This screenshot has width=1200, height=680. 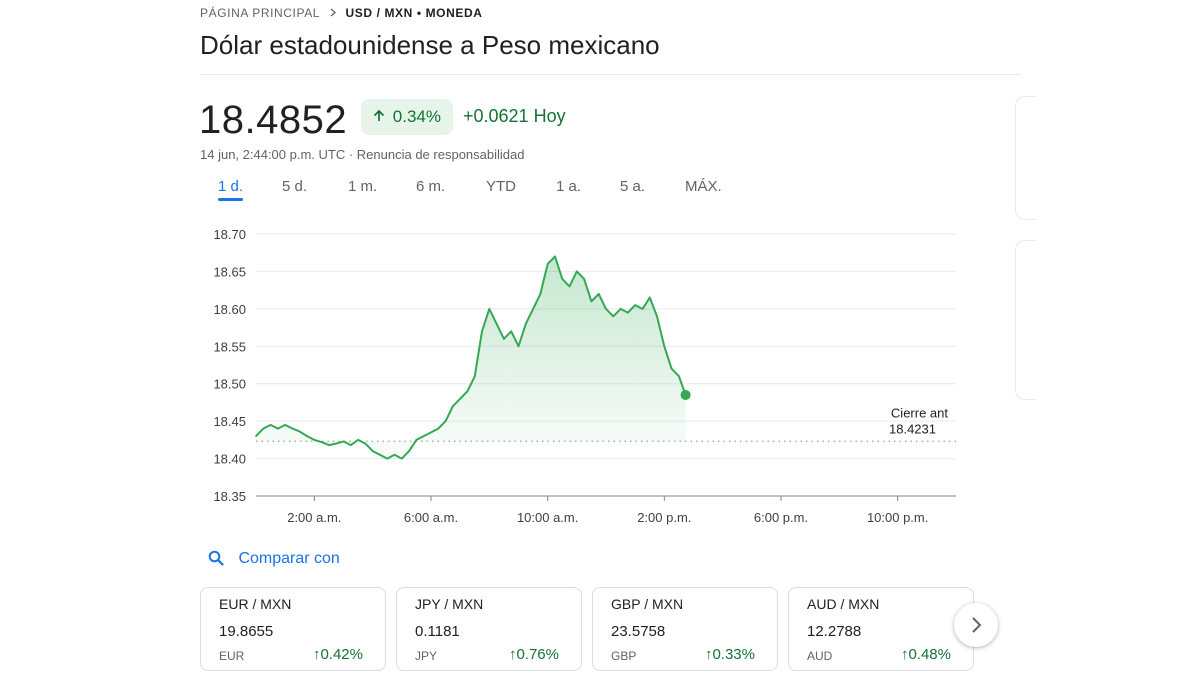 I want to click on change-percent-badge: 0.34%, so click(x=407, y=117).